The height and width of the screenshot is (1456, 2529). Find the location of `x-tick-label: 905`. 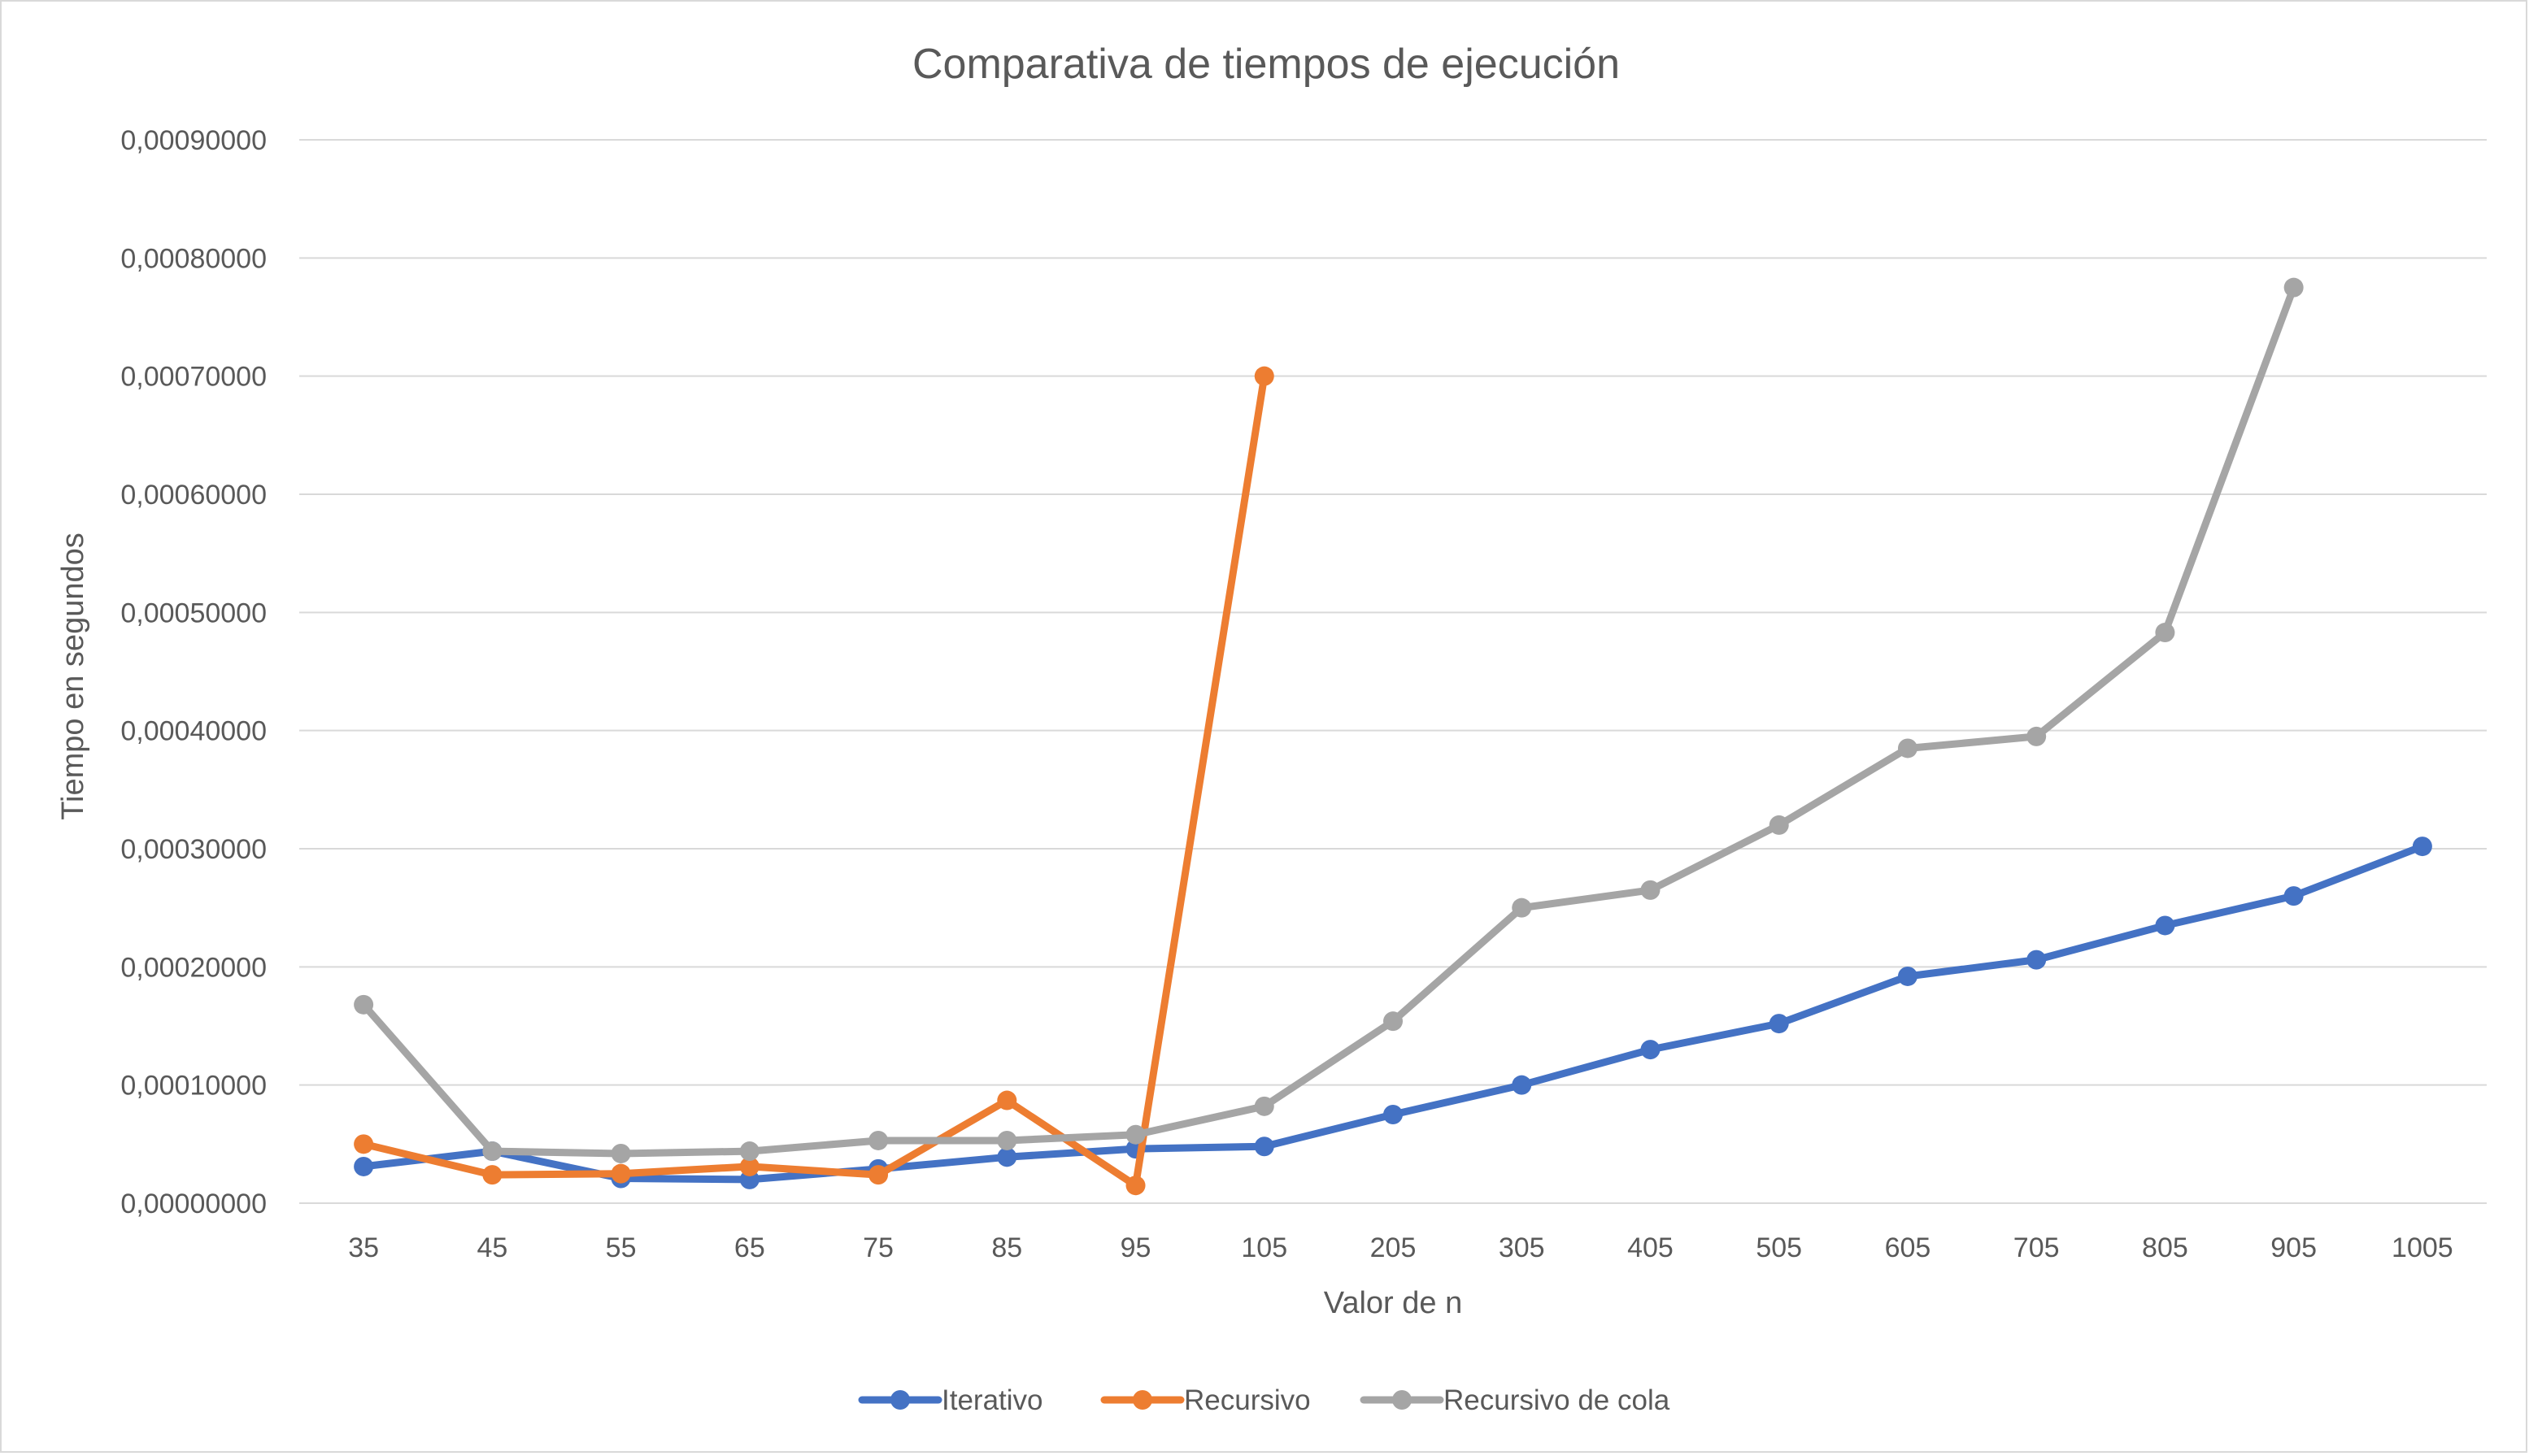

x-tick-label: 905 is located at coordinates (2293, 1248).